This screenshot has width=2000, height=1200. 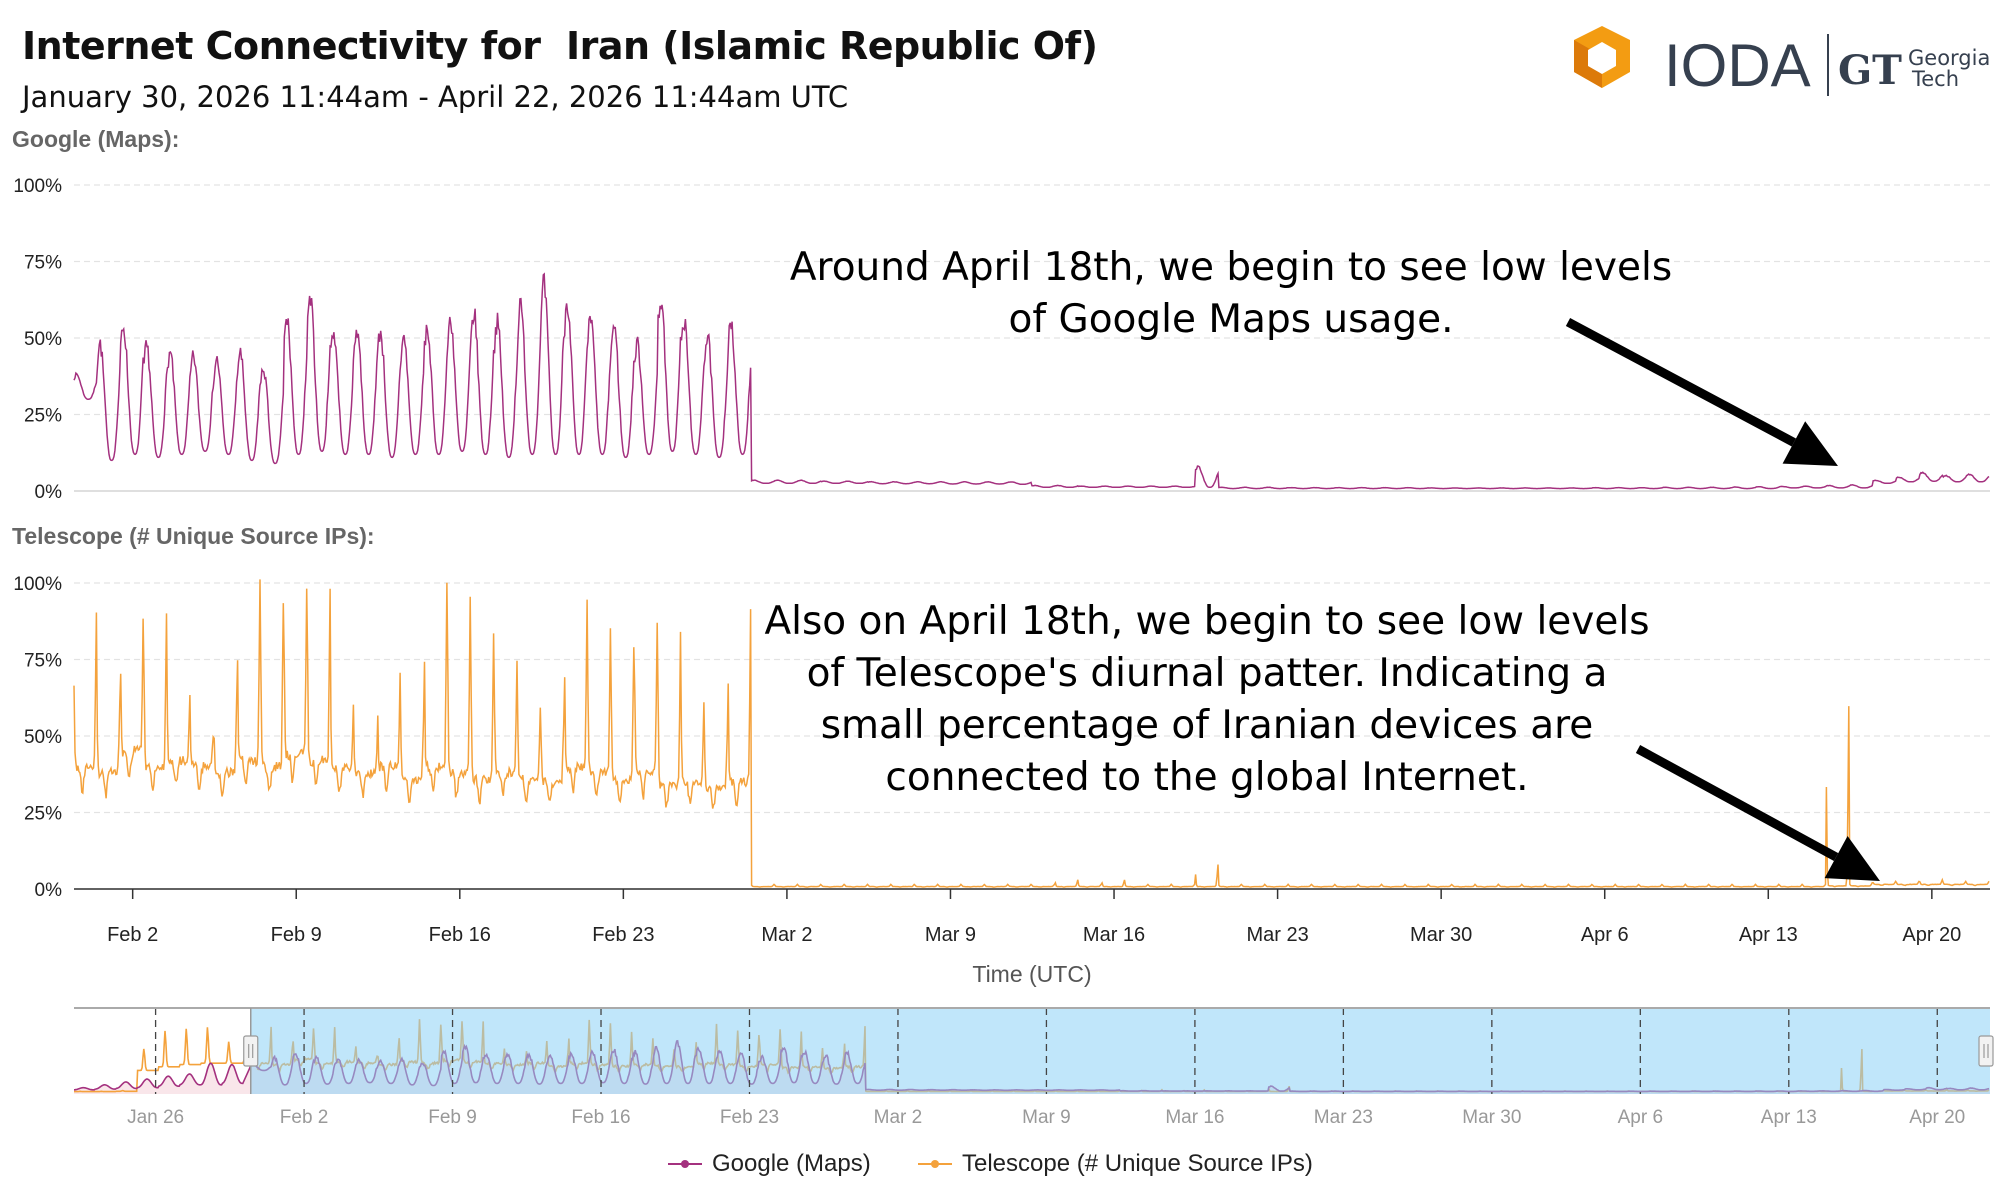 I want to click on x-tick-label: Apr 20, so click(x=1931, y=935).